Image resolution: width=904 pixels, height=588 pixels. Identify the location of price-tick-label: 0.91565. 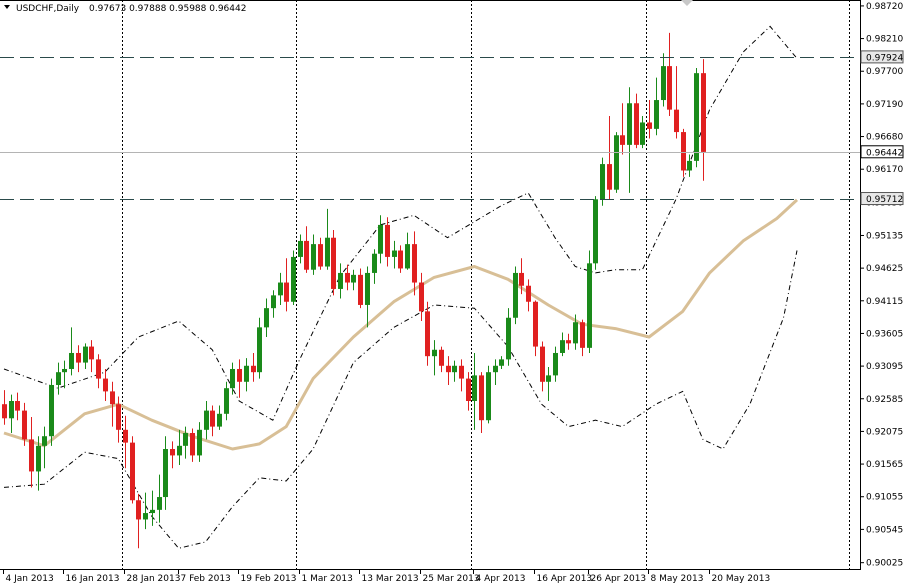
(884, 465).